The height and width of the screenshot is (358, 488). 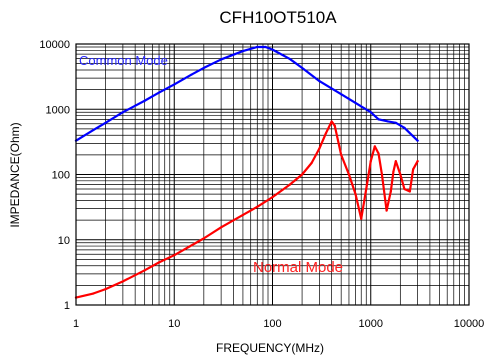 What do you see at coordinates (298, 267) in the screenshot?
I see `annotation-normal-mode: Normal Mode` at bounding box center [298, 267].